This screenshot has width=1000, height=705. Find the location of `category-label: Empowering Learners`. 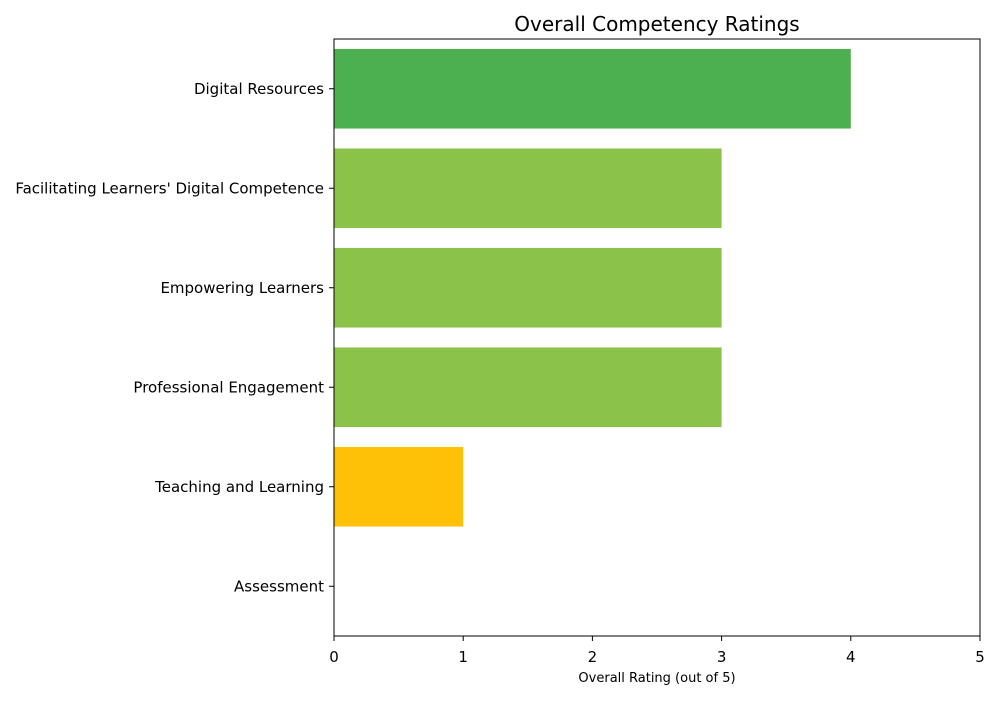

category-label: Empowering Learners is located at coordinates (242, 288).